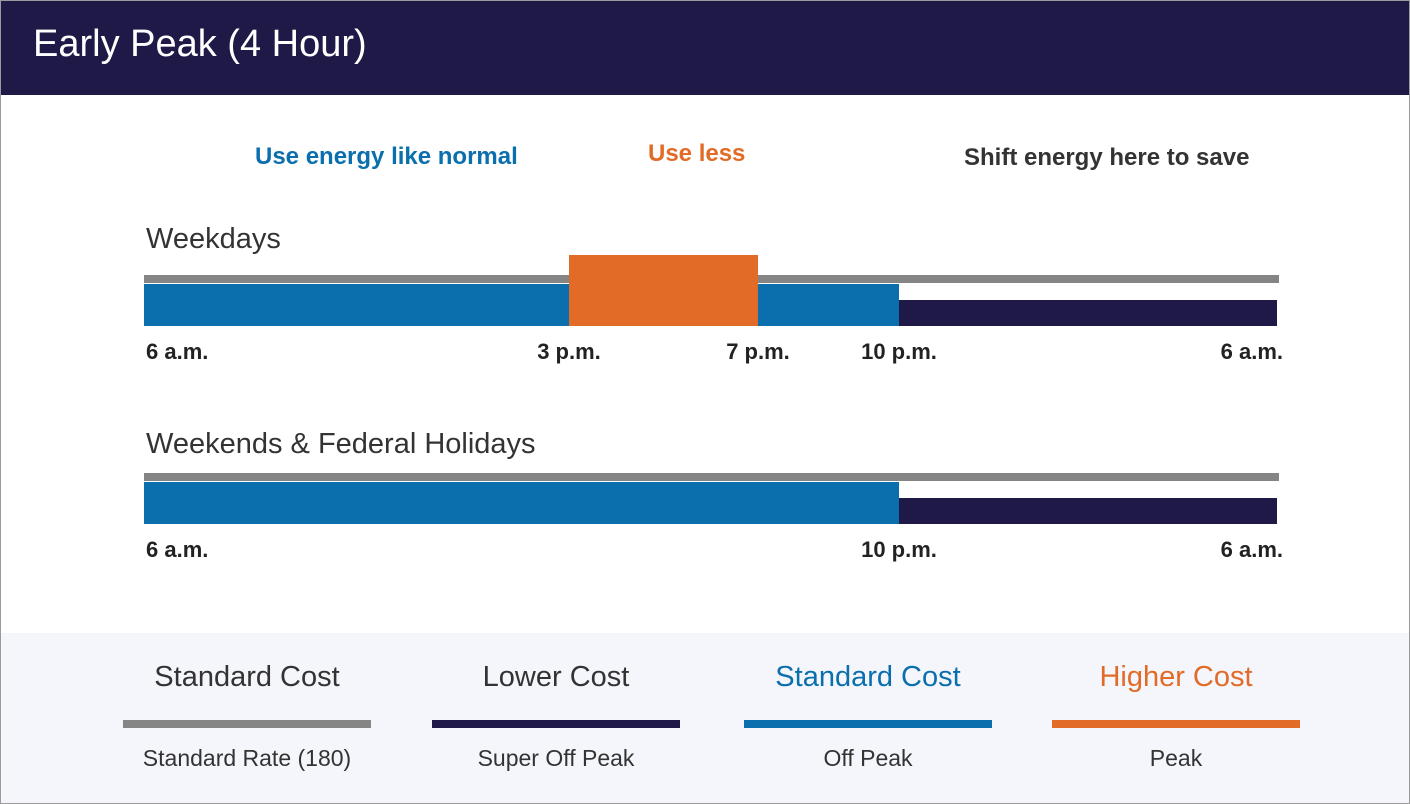 The height and width of the screenshot is (804, 1410). Describe the element at coordinates (868, 718) in the screenshot. I see `legend-item-off-peak: Standard Cost Off Peak` at that location.